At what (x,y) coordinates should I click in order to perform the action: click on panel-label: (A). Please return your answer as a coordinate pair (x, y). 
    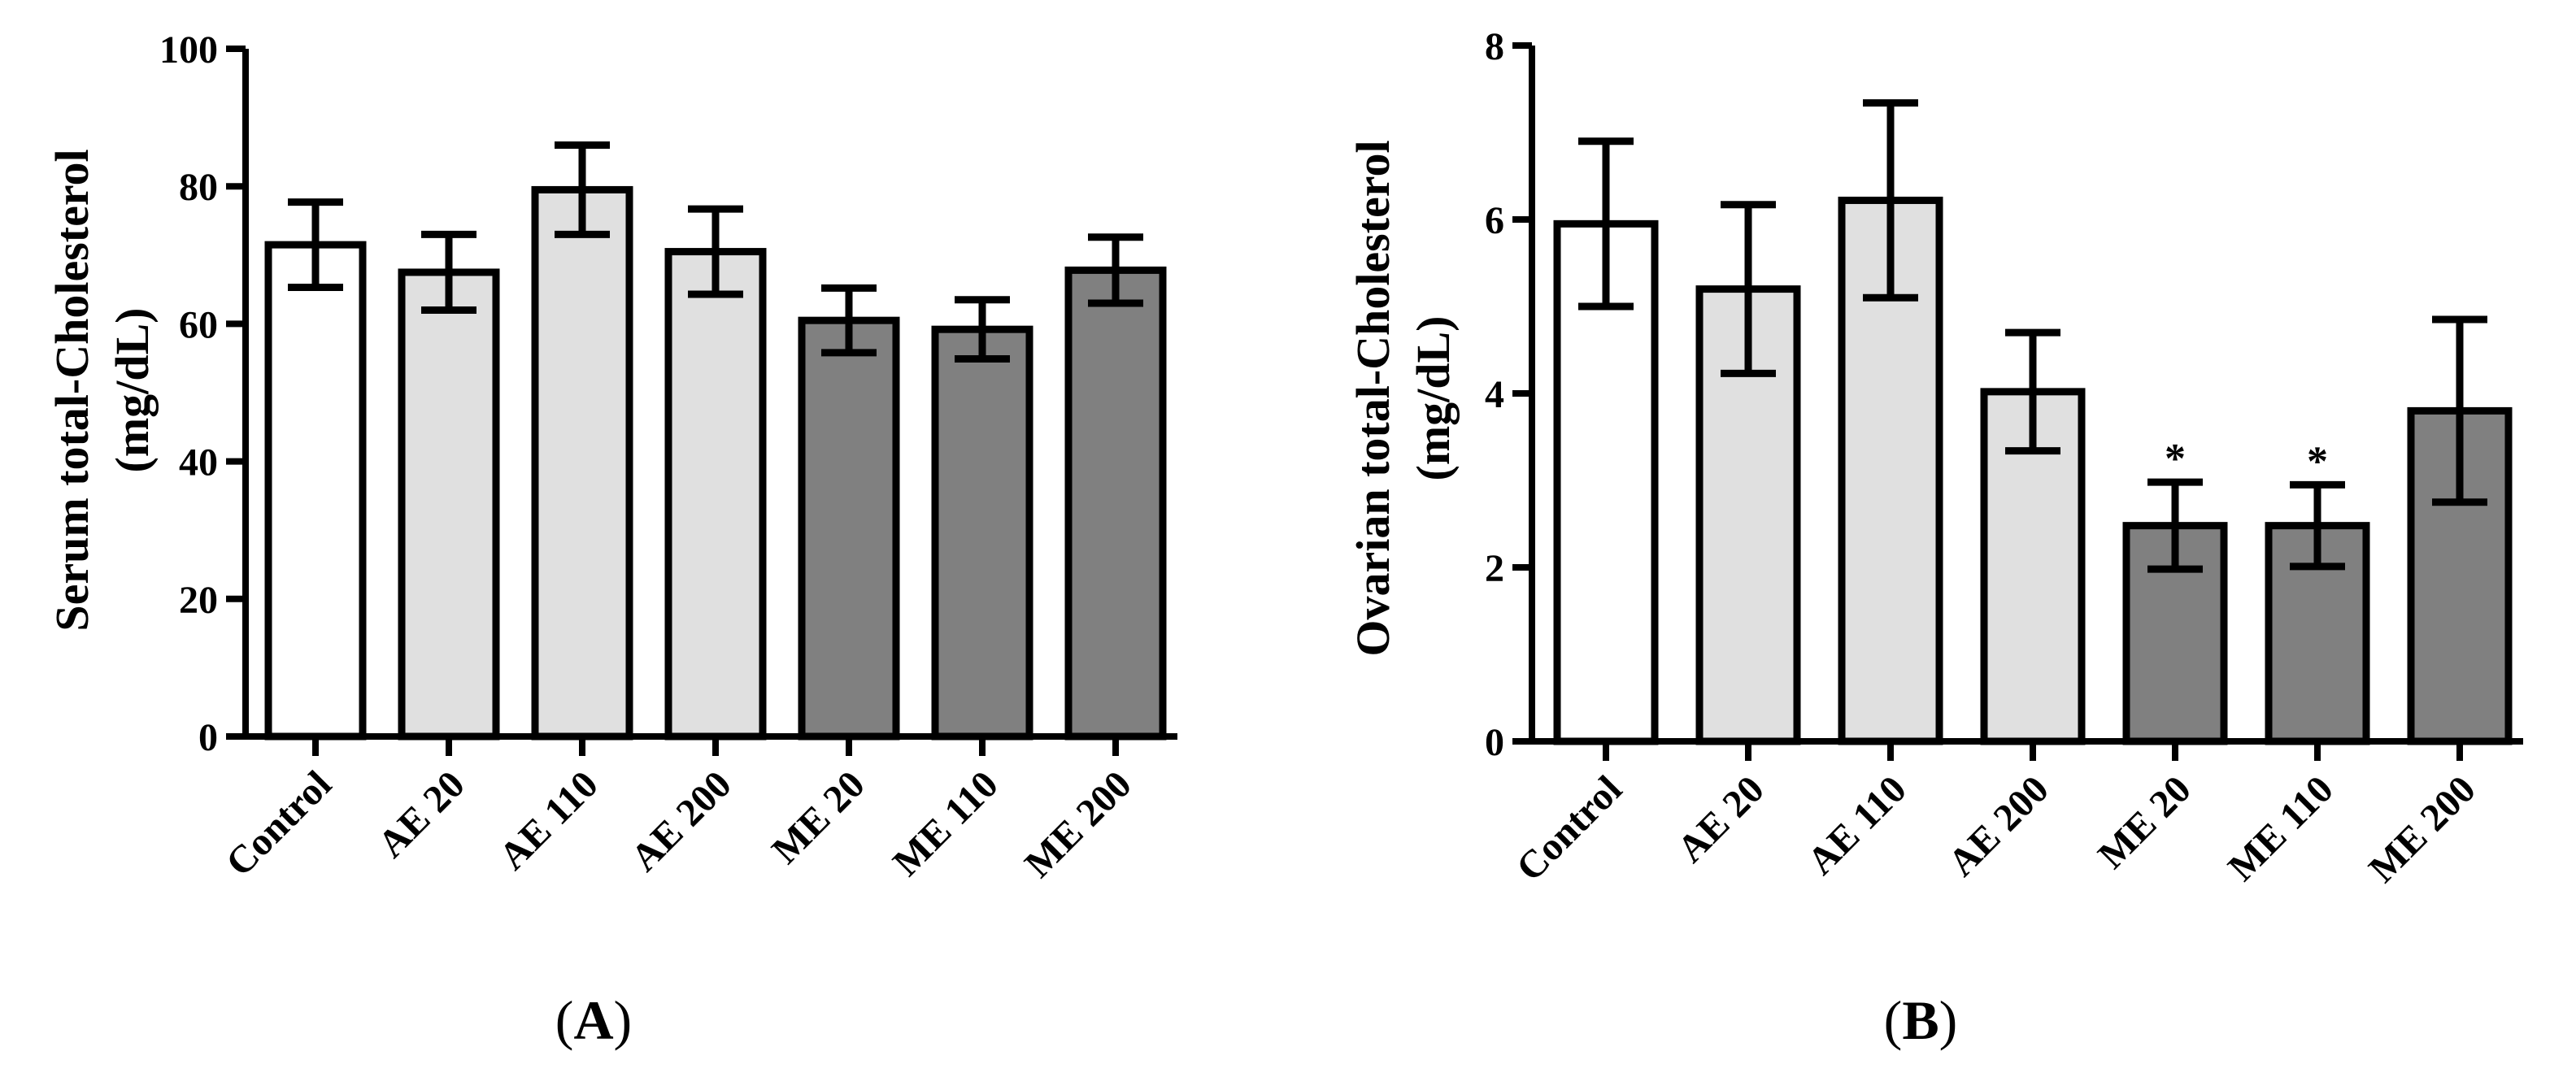
    Looking at the image, I should click on (593, 1020).